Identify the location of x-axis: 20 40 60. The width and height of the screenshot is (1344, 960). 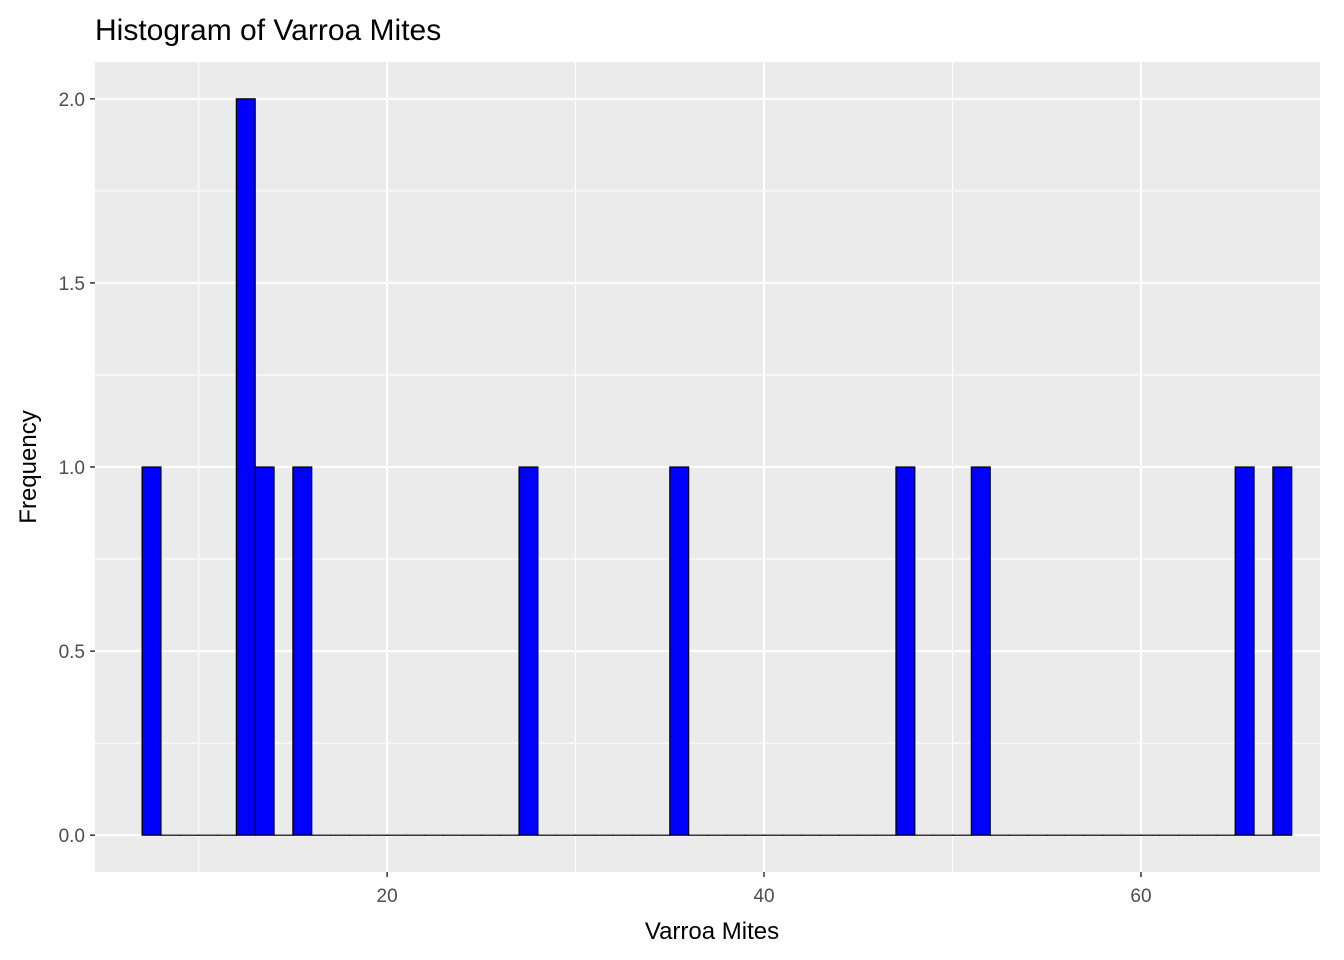
(764, 889).